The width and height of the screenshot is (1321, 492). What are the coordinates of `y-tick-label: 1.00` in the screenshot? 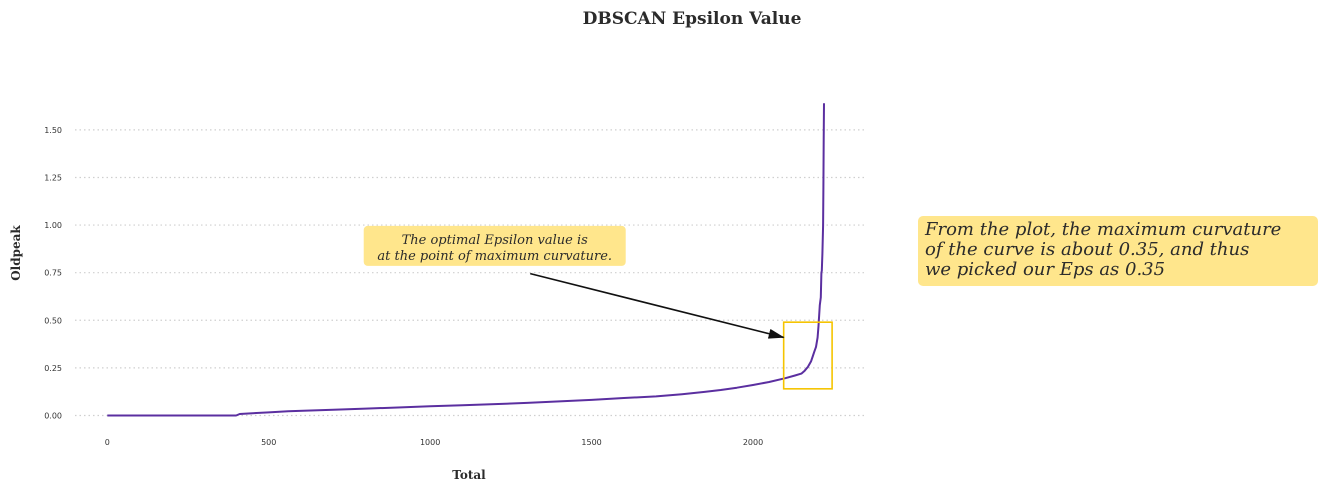 It's located at (53, 225).